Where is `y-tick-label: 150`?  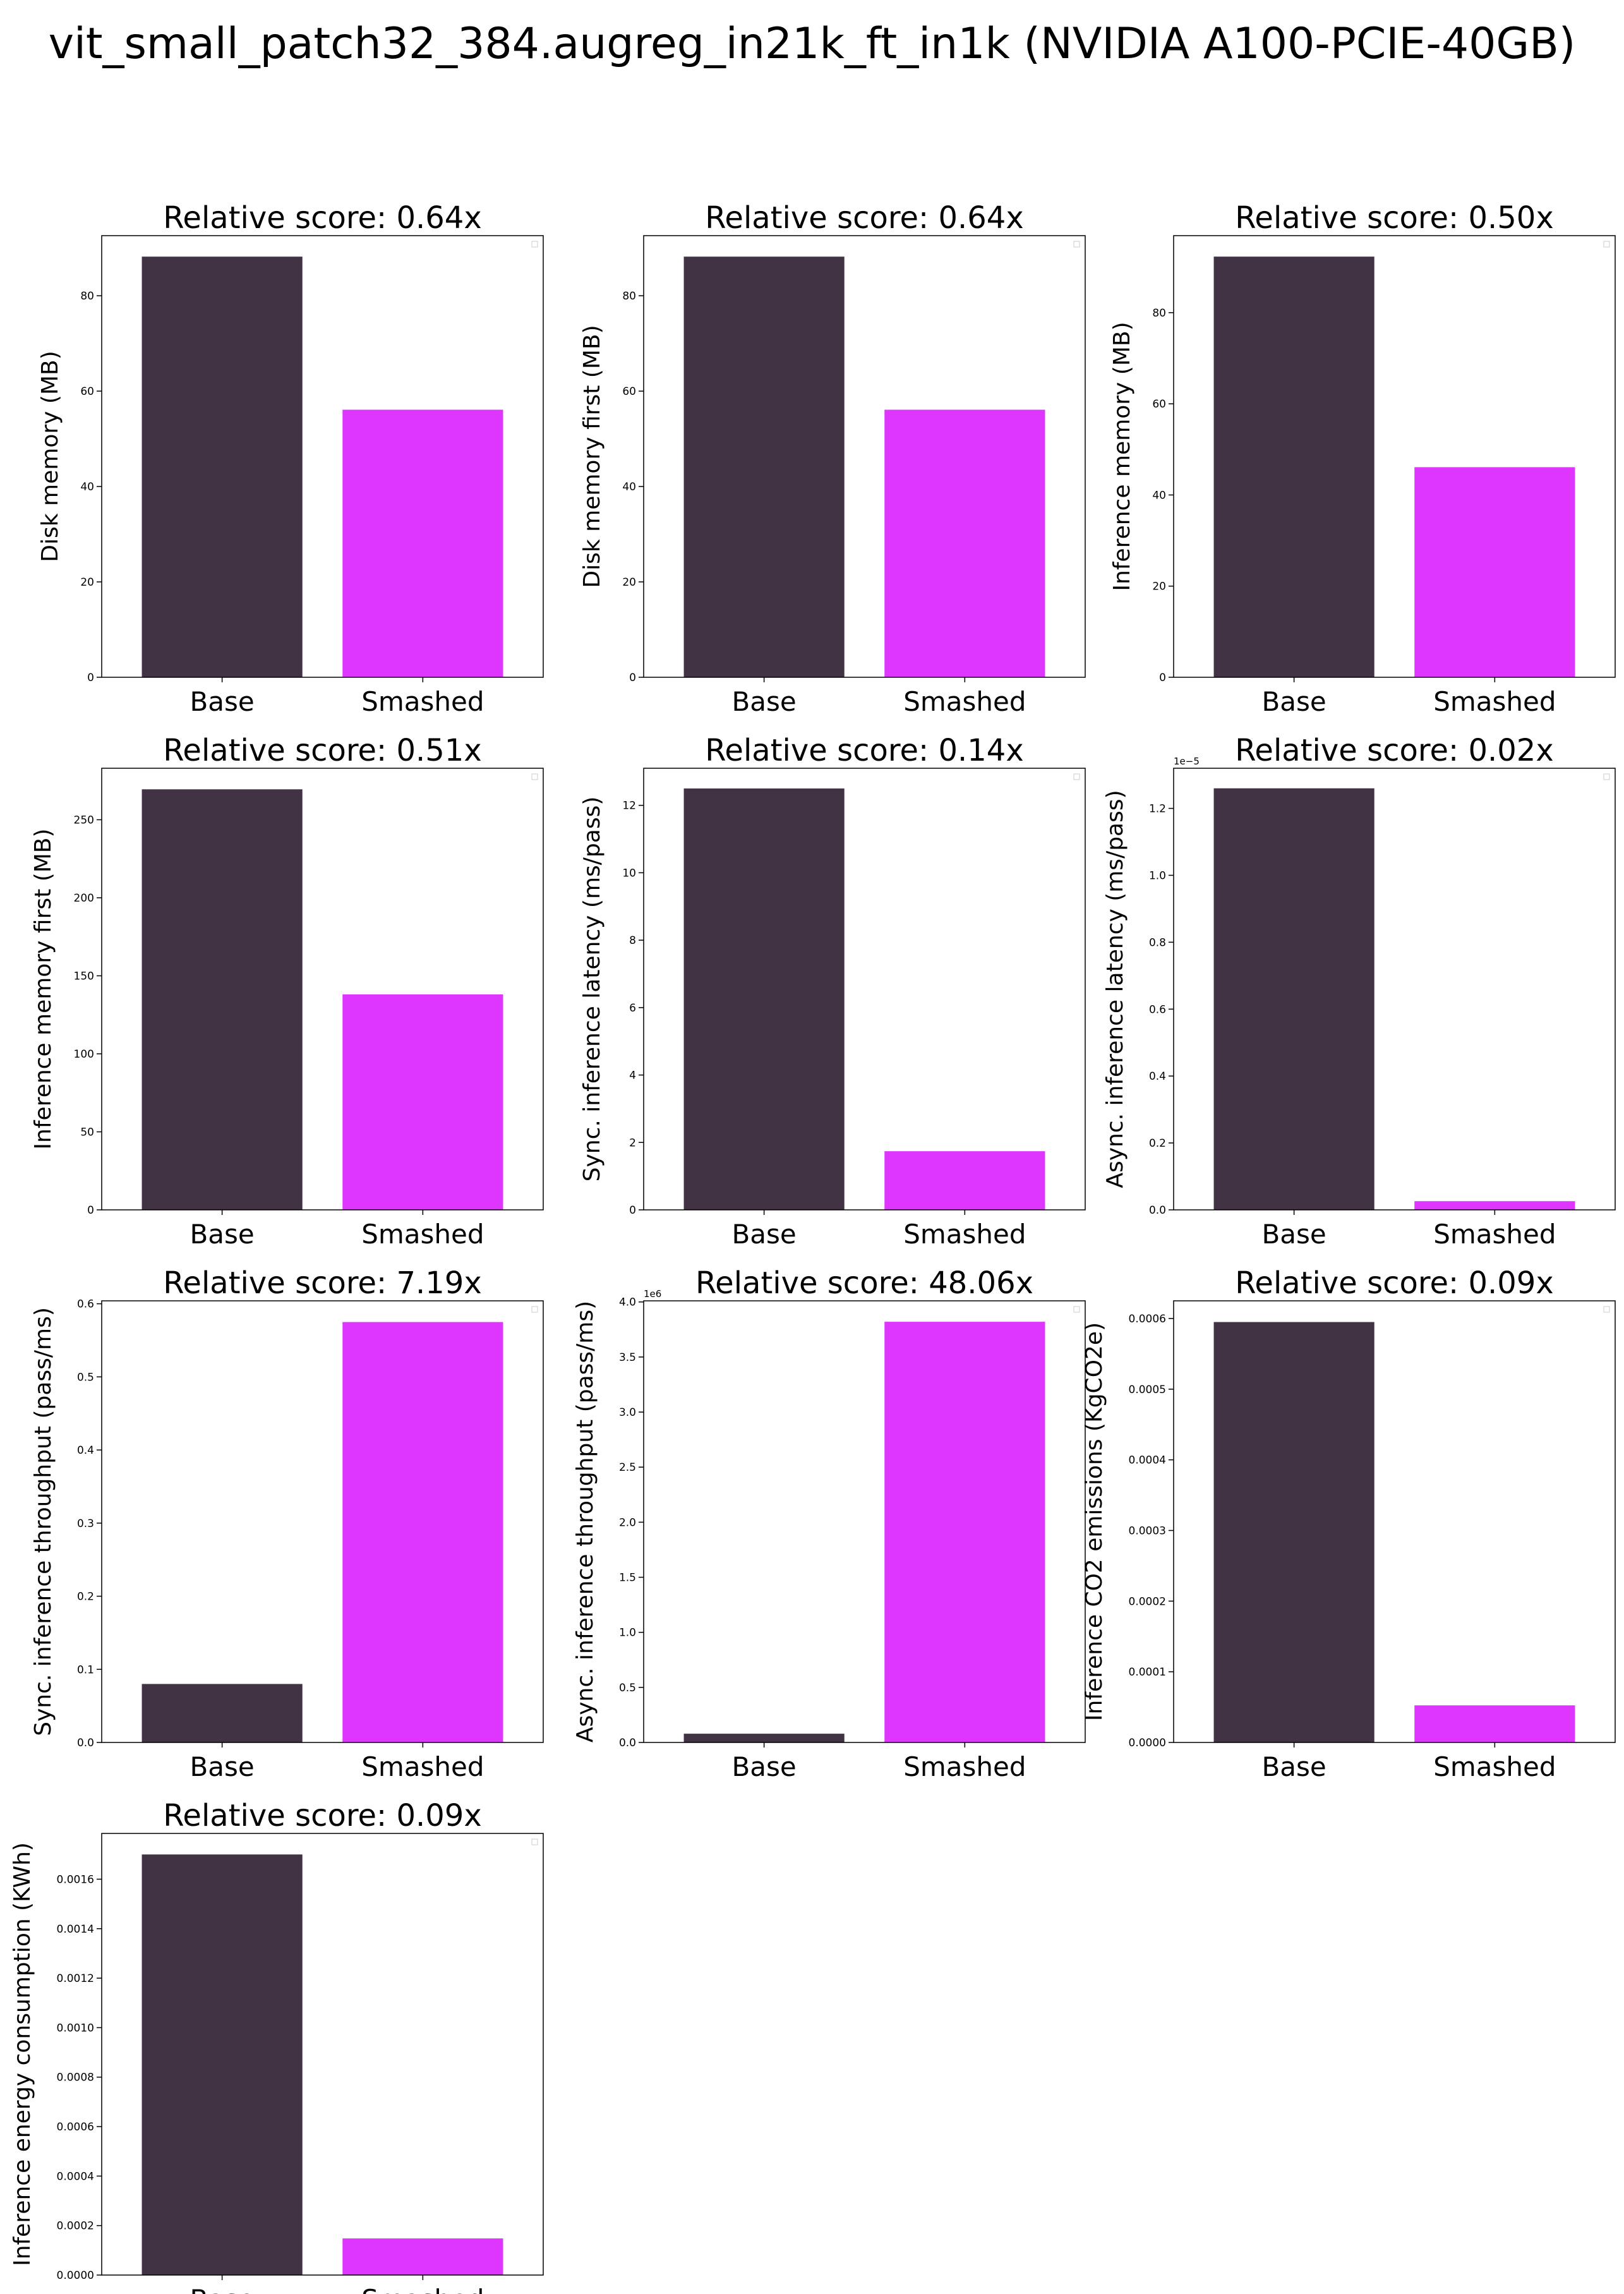
y-tick-label: 150 is located at coordinates (84, 976).